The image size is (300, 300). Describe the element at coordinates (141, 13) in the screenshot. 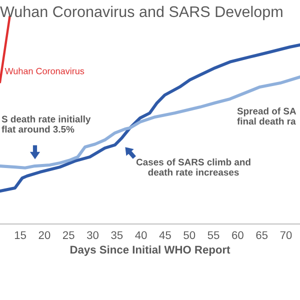

I see `chart-title: Wuhan Coronavirus and SARS Developm` at that location.